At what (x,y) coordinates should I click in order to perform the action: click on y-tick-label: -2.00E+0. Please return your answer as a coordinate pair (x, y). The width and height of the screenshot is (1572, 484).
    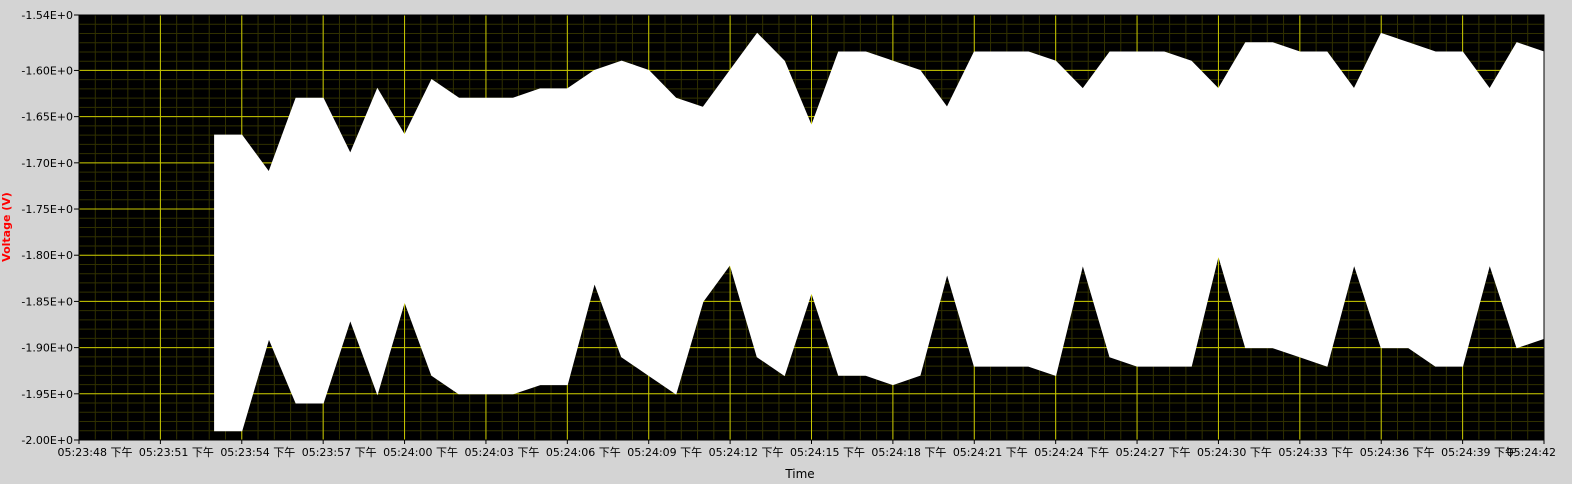
    Looking at the image, I should click on (47, 440).